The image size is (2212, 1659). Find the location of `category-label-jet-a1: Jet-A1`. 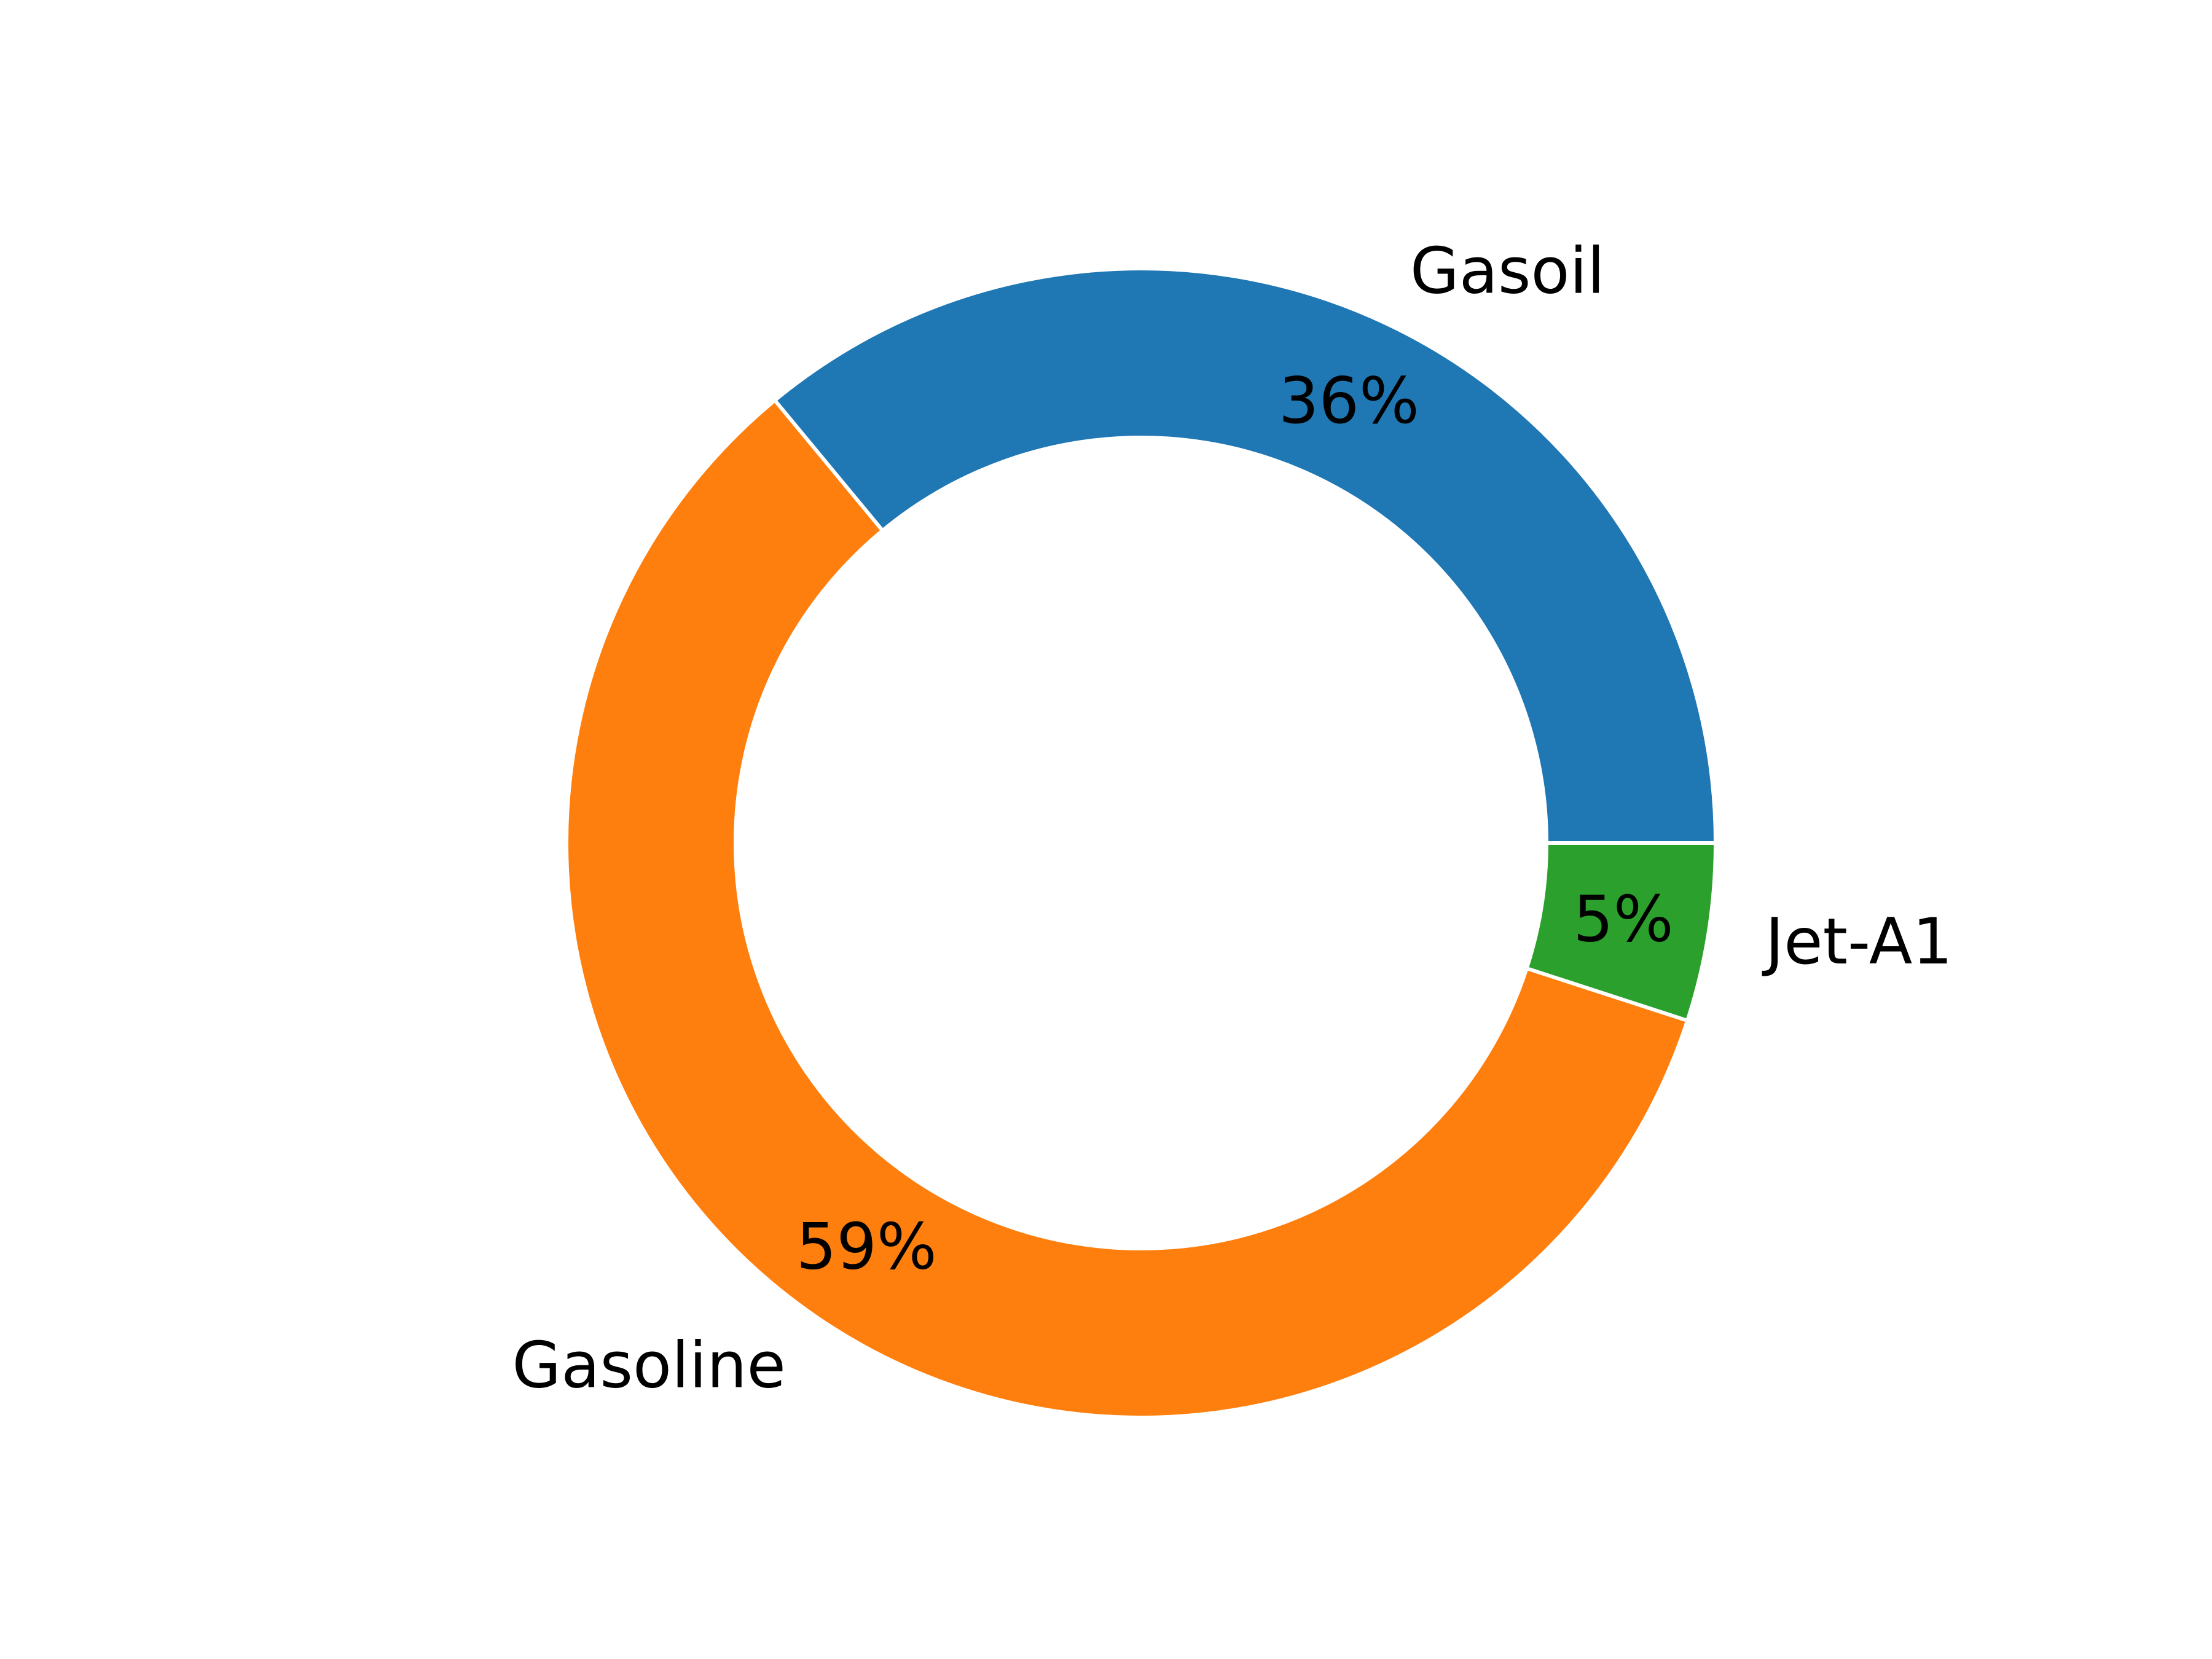

category-label-jet-a1: Jet-A1 is located at coordinates (1857, 942).